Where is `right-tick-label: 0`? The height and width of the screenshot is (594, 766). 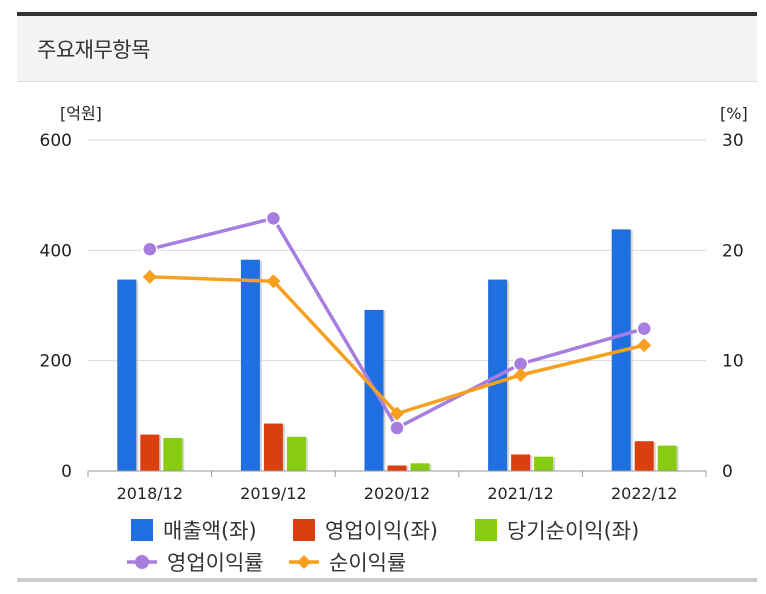
right-tick-label: 0 is located at coordinates (727, 472).